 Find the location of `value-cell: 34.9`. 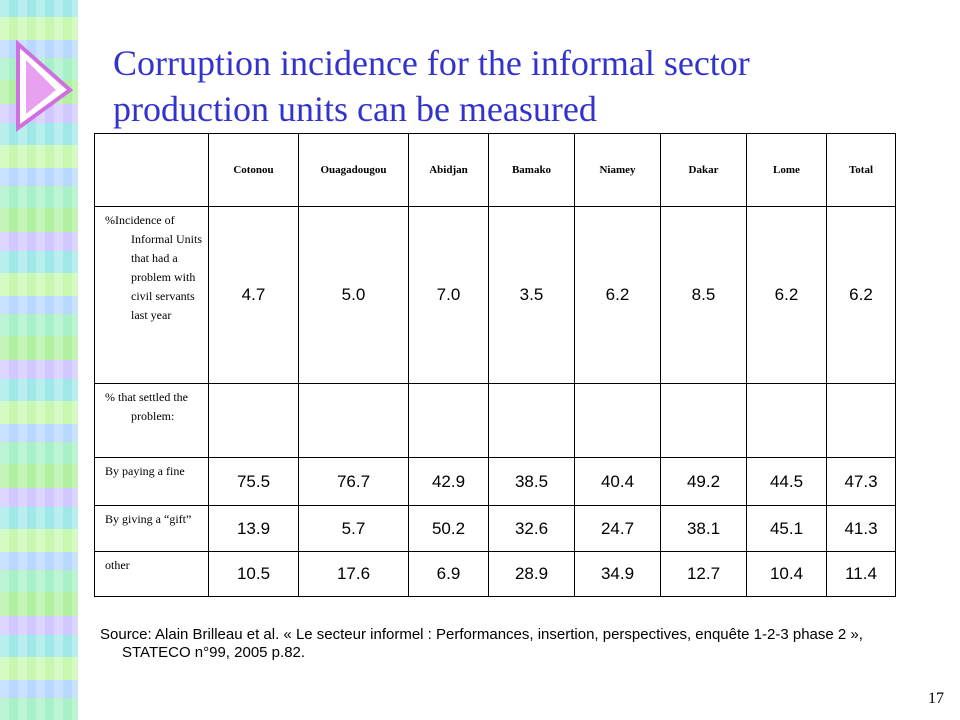

value-cell: 34.9 is located at coordinates (617, 574).